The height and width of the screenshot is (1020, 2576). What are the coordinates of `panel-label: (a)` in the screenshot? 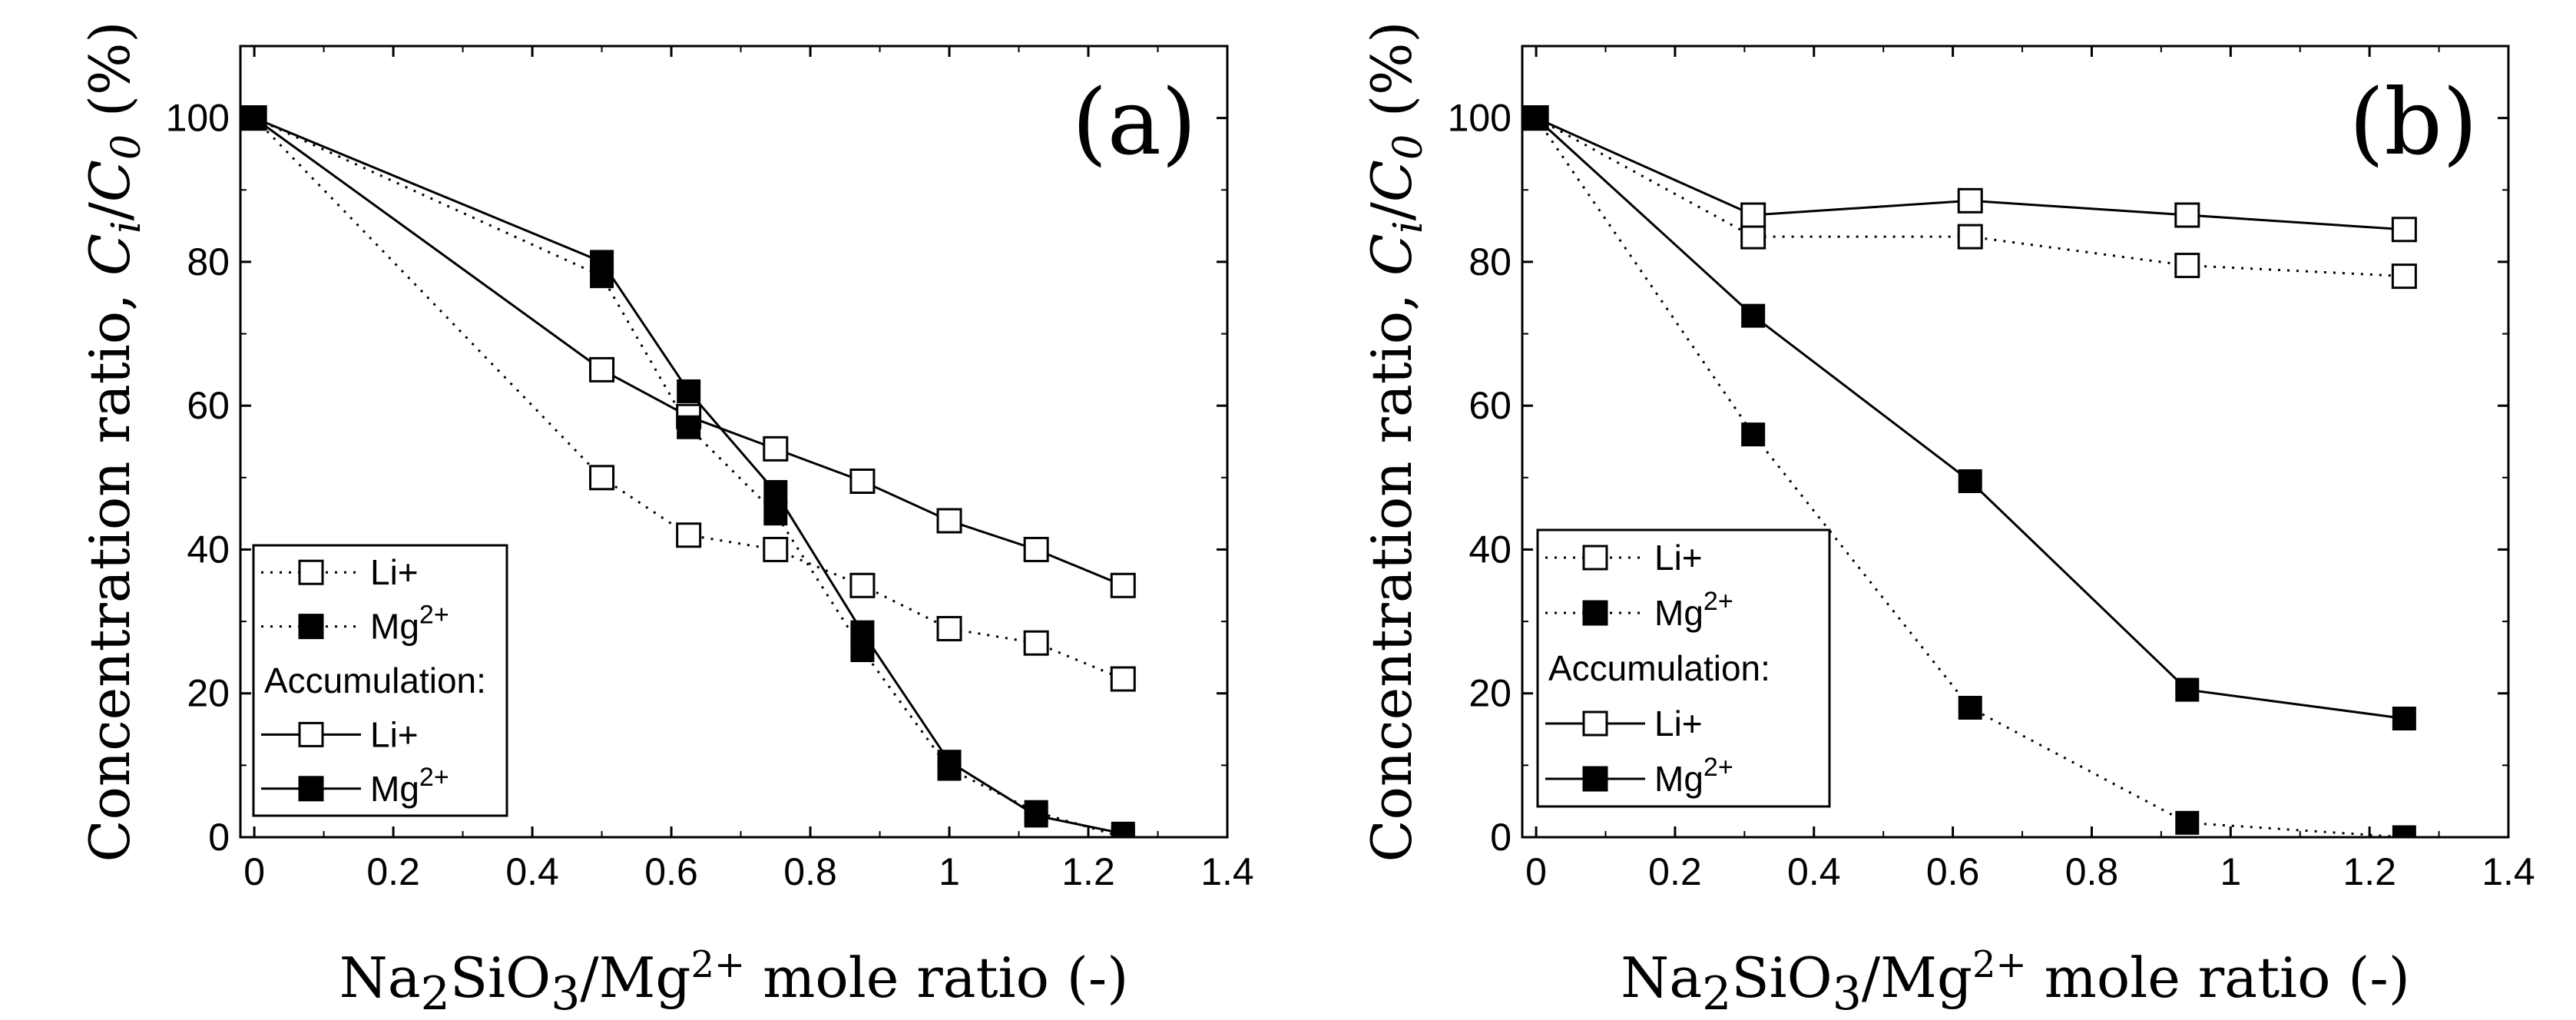 It's located at (1134, 122).